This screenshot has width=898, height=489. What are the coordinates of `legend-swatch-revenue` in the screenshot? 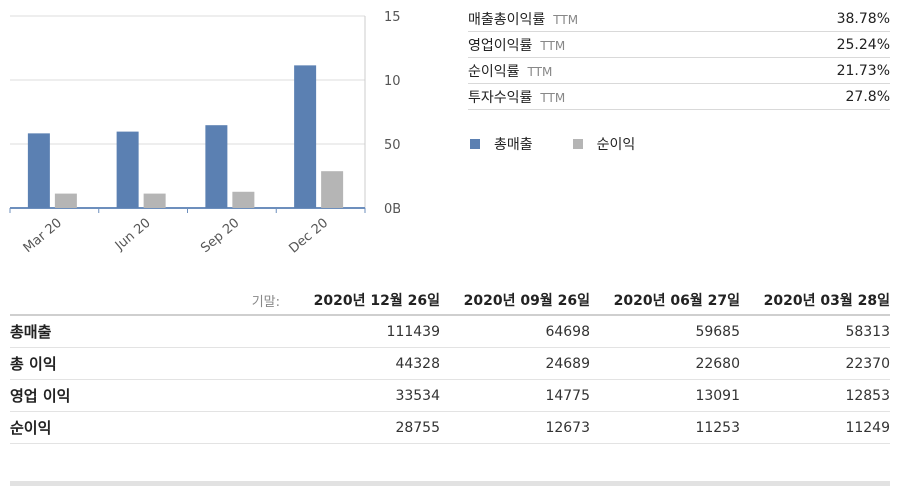 It's located at (475, 144).